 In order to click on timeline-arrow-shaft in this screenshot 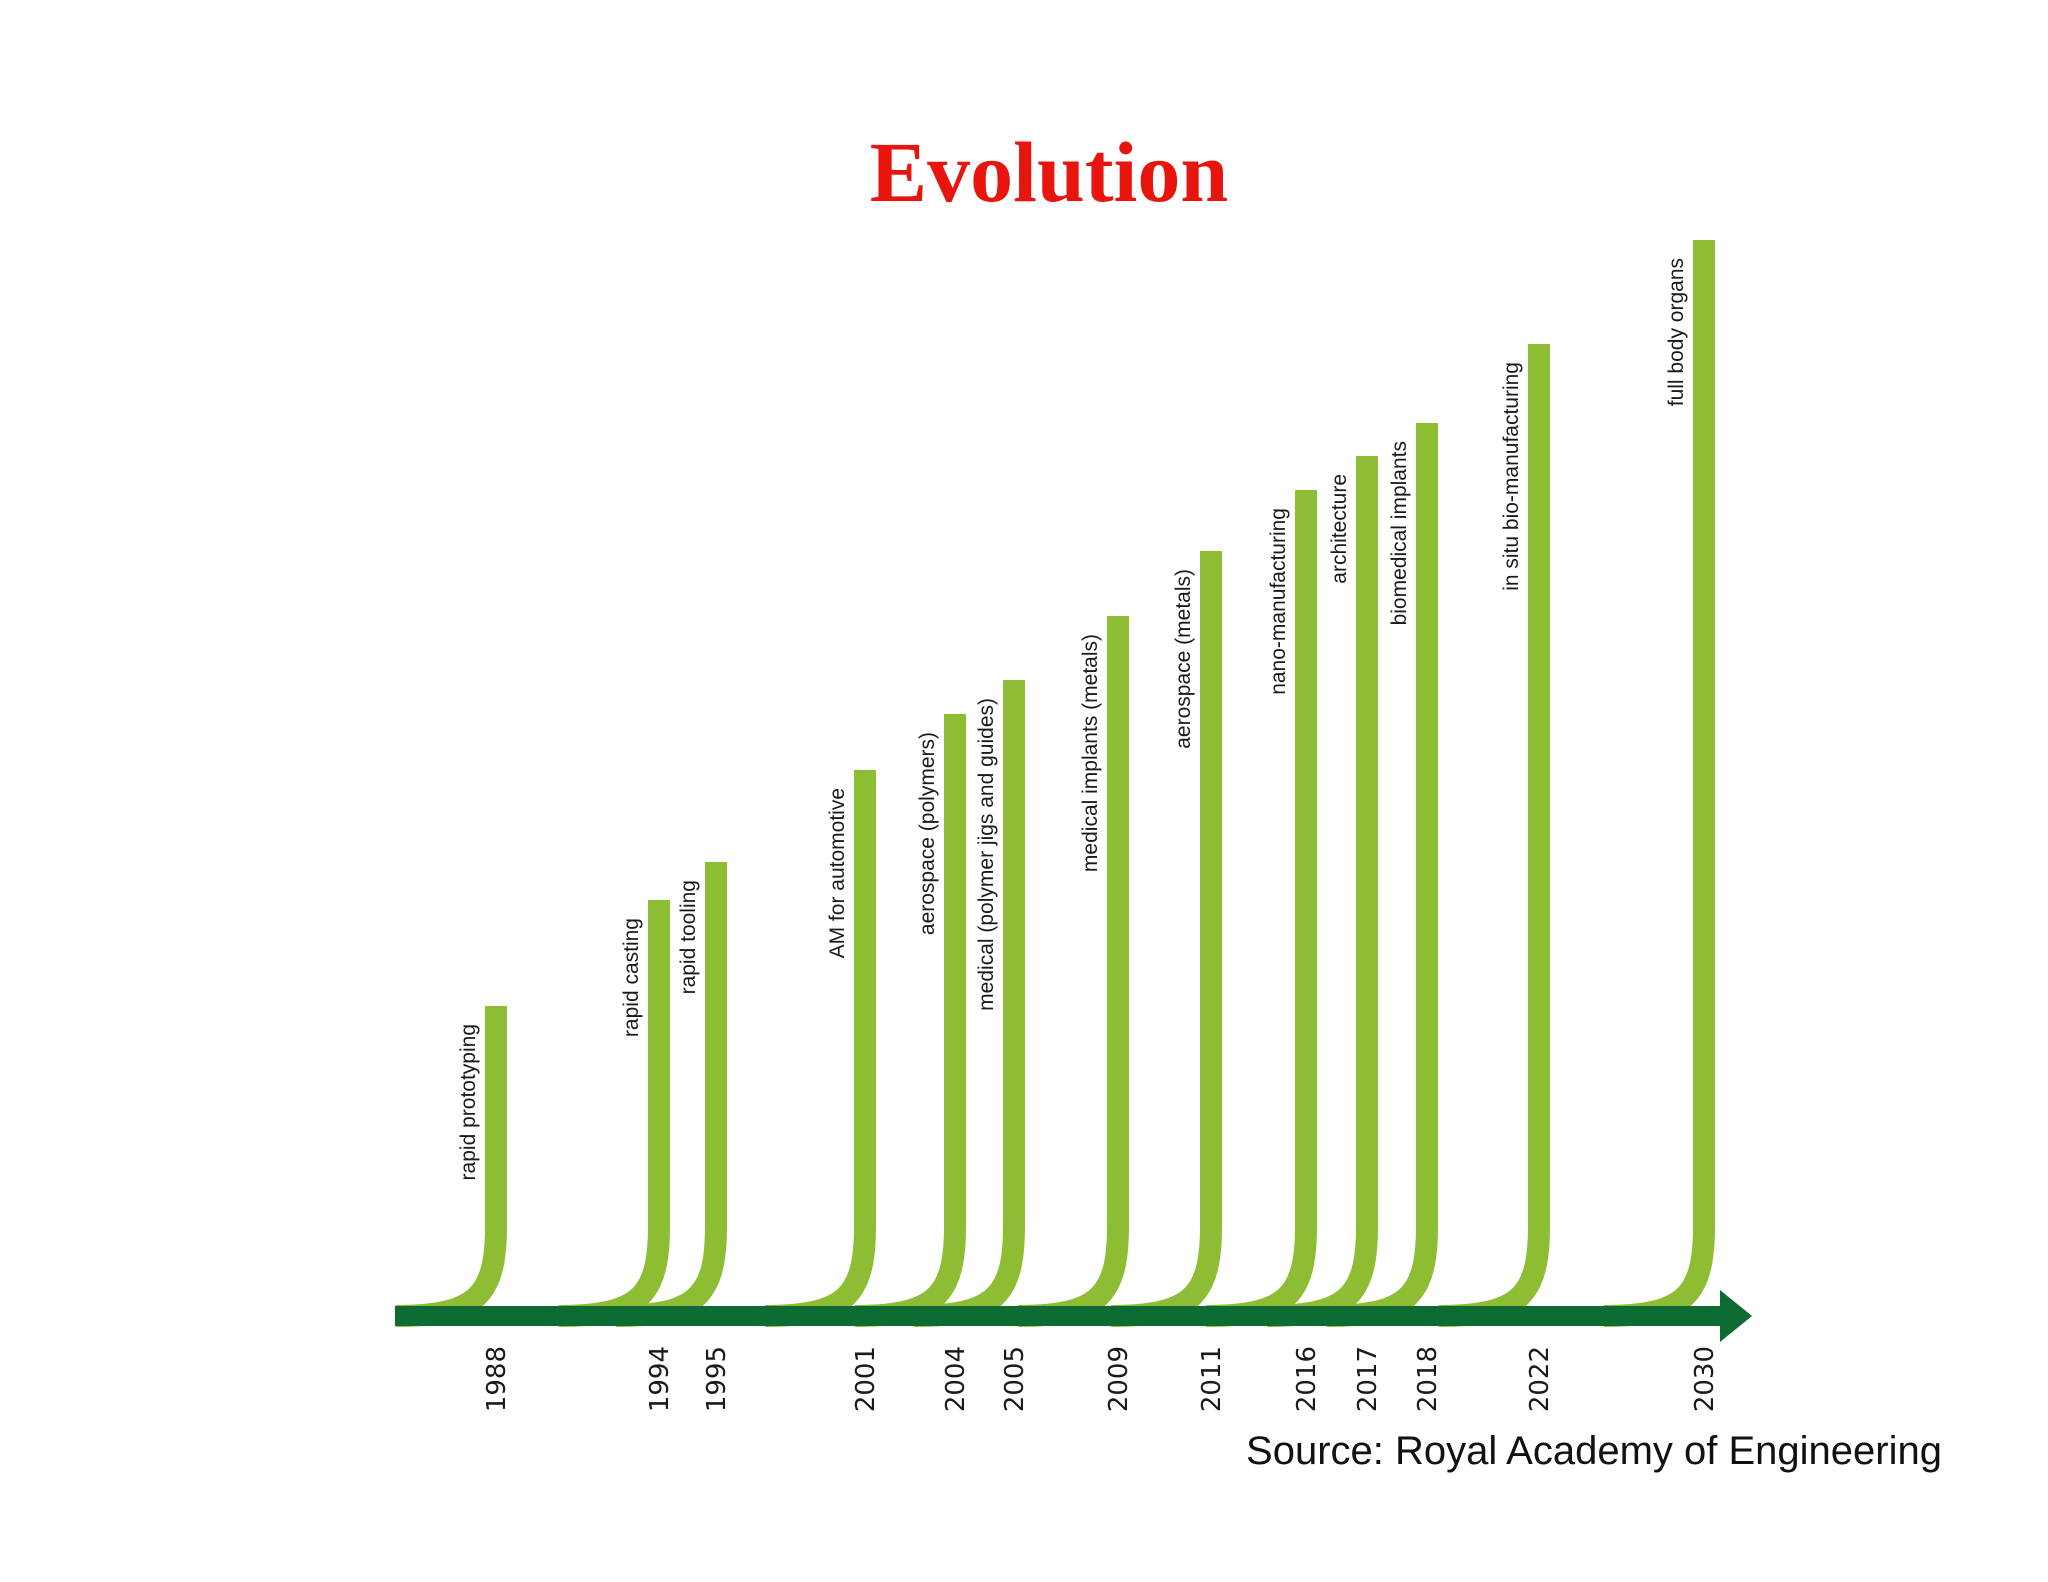, I will do `click(1060, 1316)`.